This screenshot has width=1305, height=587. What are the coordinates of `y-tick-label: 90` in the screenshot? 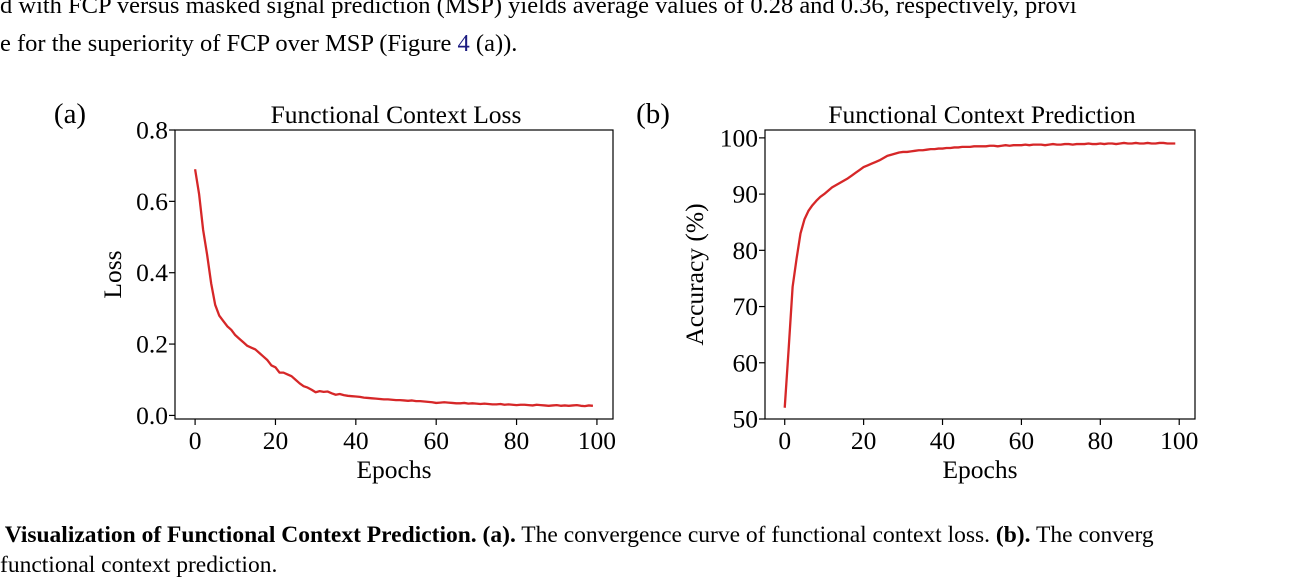 It's located at (746, 194).